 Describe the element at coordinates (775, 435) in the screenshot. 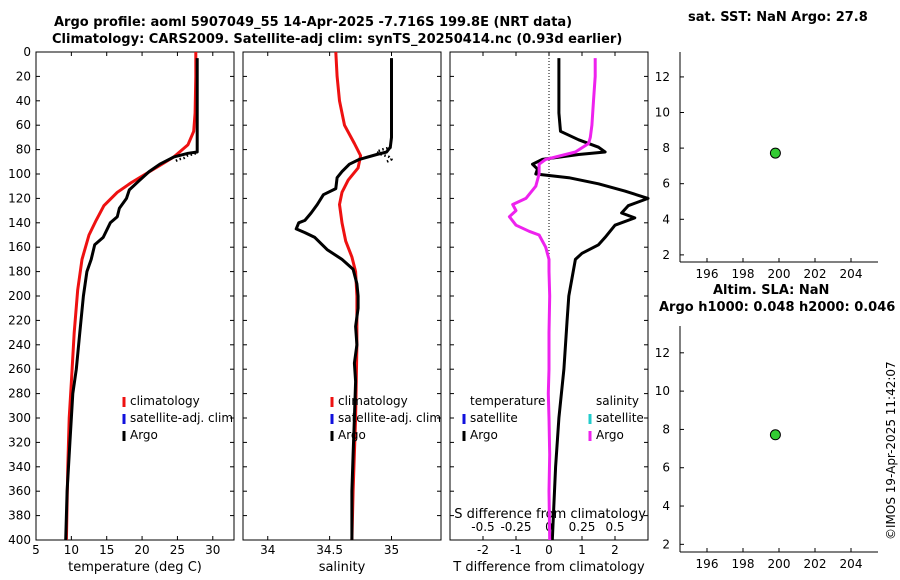

I see `altim_sla-data-point` at that location.